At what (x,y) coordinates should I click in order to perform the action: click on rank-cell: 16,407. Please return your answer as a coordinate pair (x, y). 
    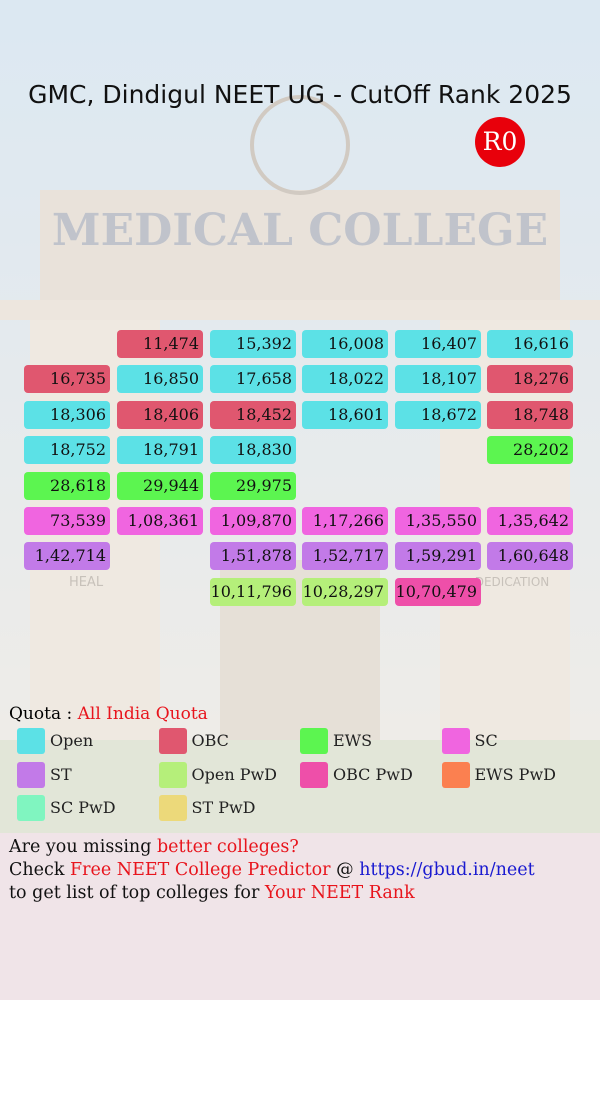
    Looking at the image, I should click on (438, 344).